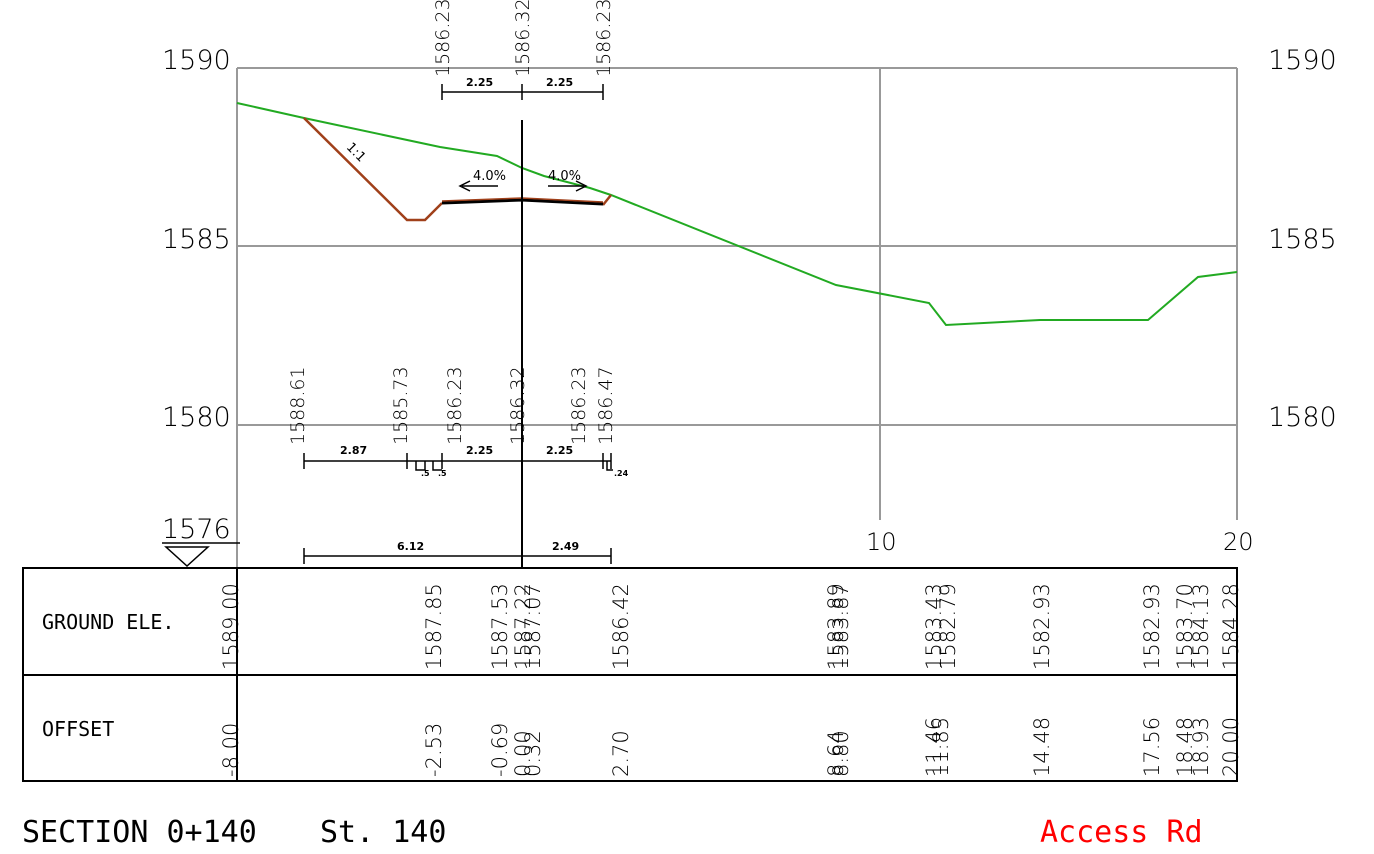  What do you see at coordinates (500, 750) in the screenshot?
I see `offset-value: -0.69` at bounding box center [500, 750].